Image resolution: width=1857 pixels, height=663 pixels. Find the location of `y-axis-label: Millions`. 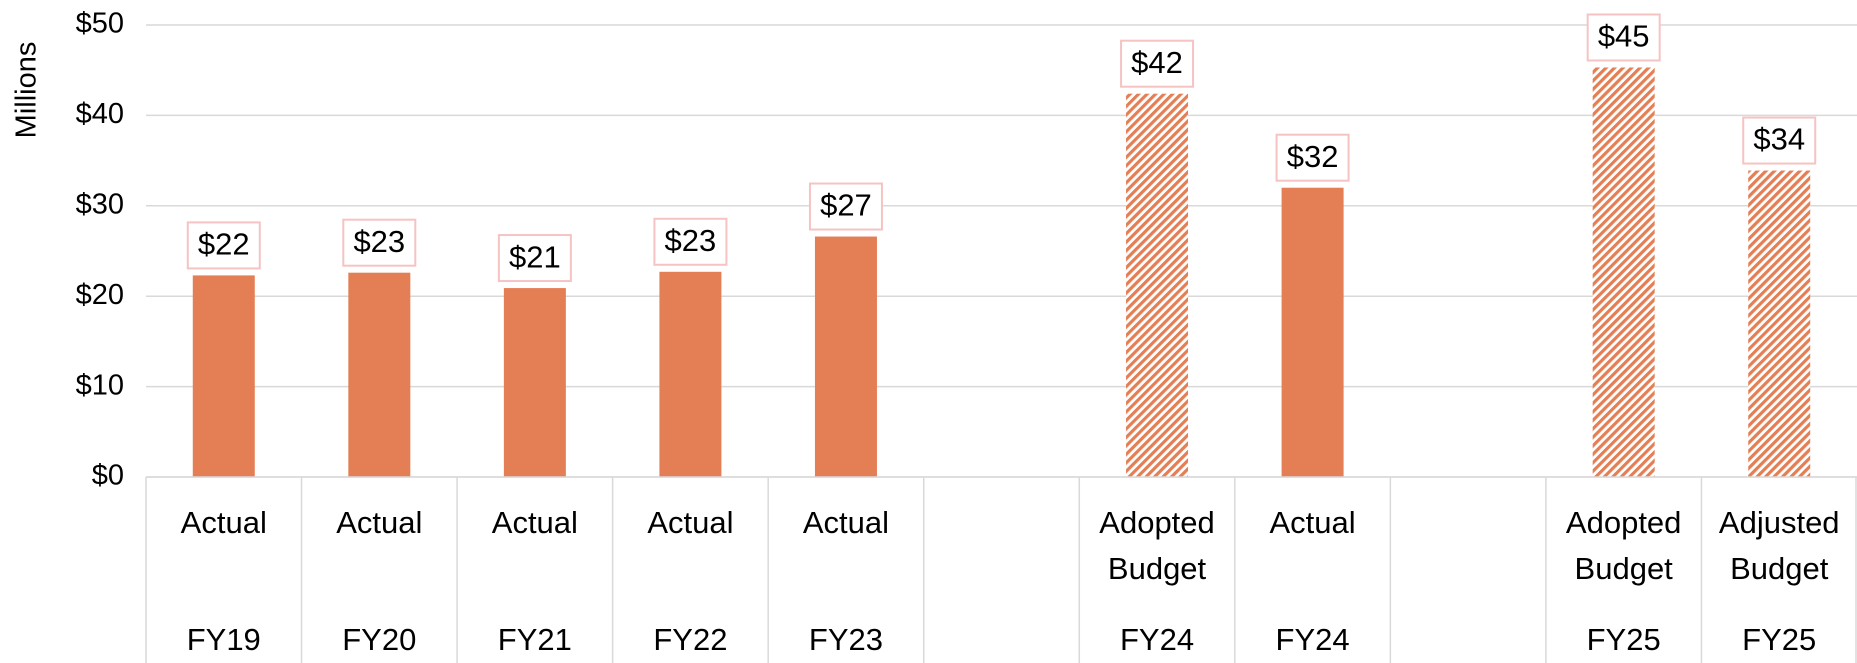

y-axis-label: Millions is located at coordinates (27, 90).